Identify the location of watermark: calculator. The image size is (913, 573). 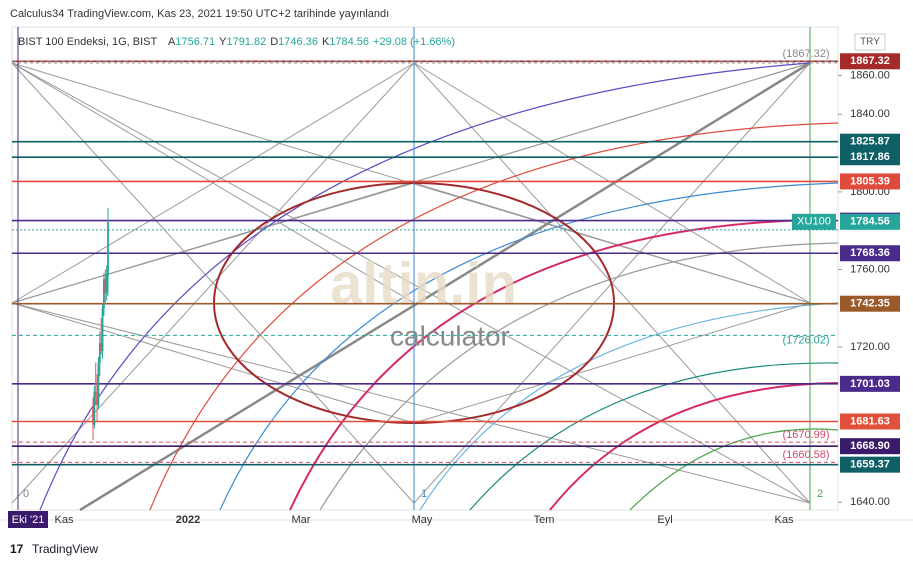
(450, 335).